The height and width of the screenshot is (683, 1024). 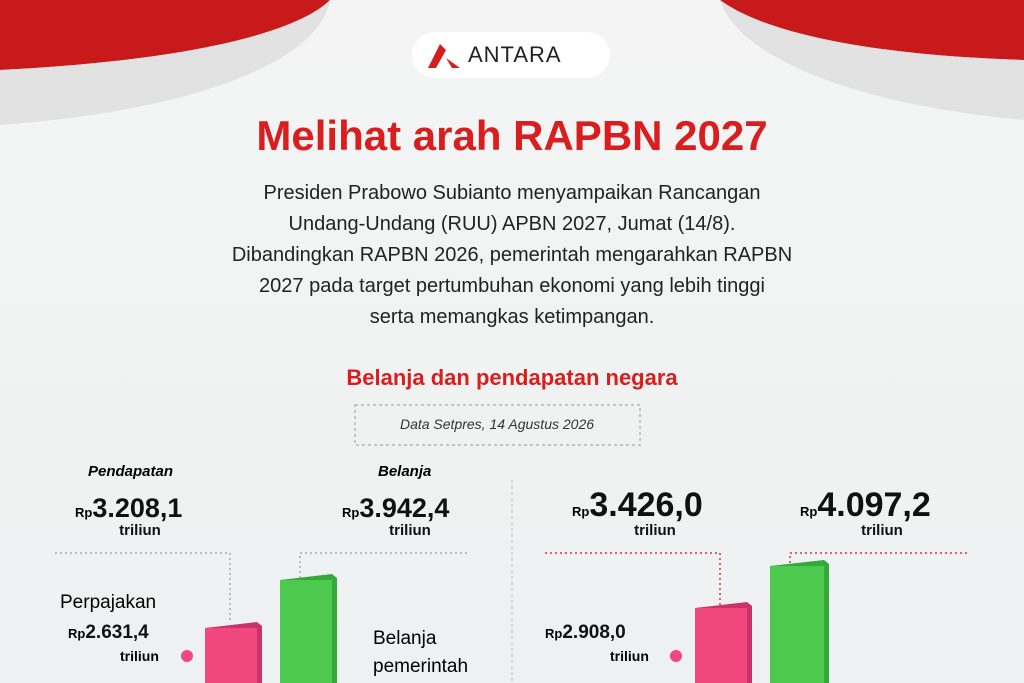 I want to click on source: Data Setpres, 14 Agustus 2026, so click(x=497, y=424).